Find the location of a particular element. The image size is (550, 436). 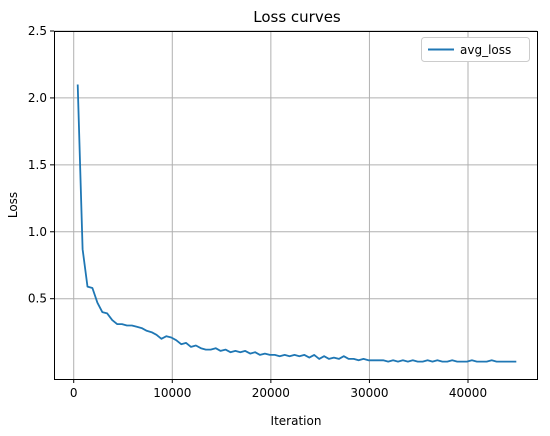

y-axis-label: Loss is located at coordinates (13, 205).